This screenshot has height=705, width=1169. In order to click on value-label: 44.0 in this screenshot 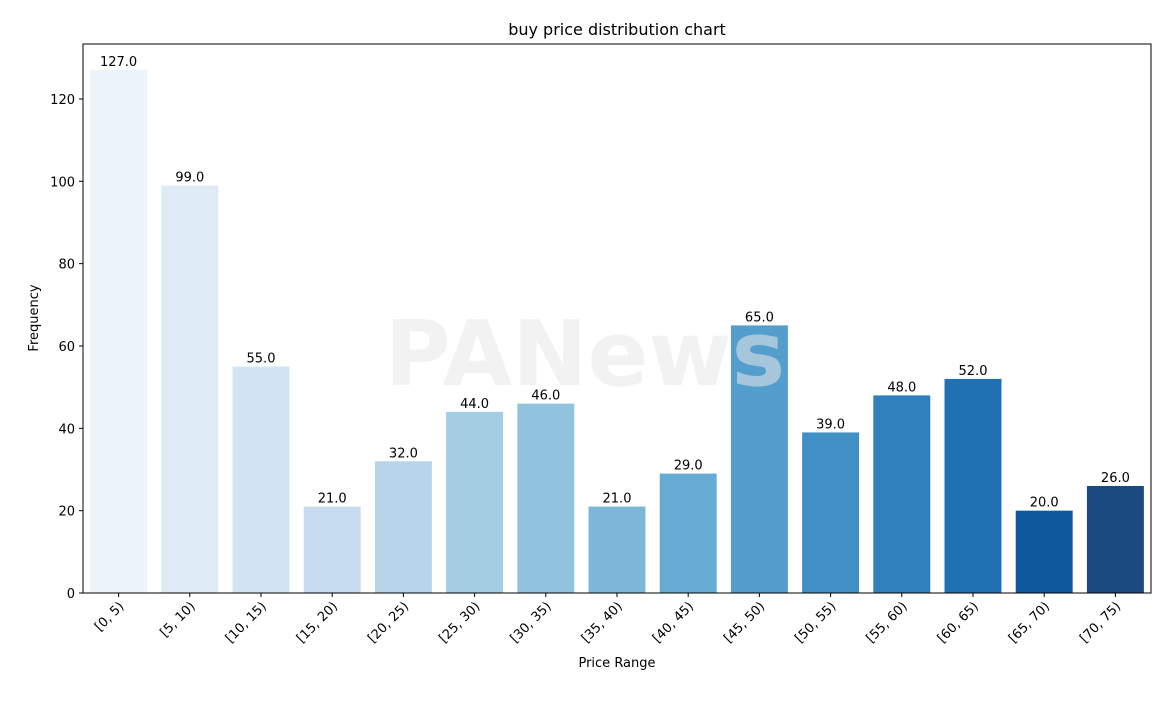, I will do `click(474, 404)`.